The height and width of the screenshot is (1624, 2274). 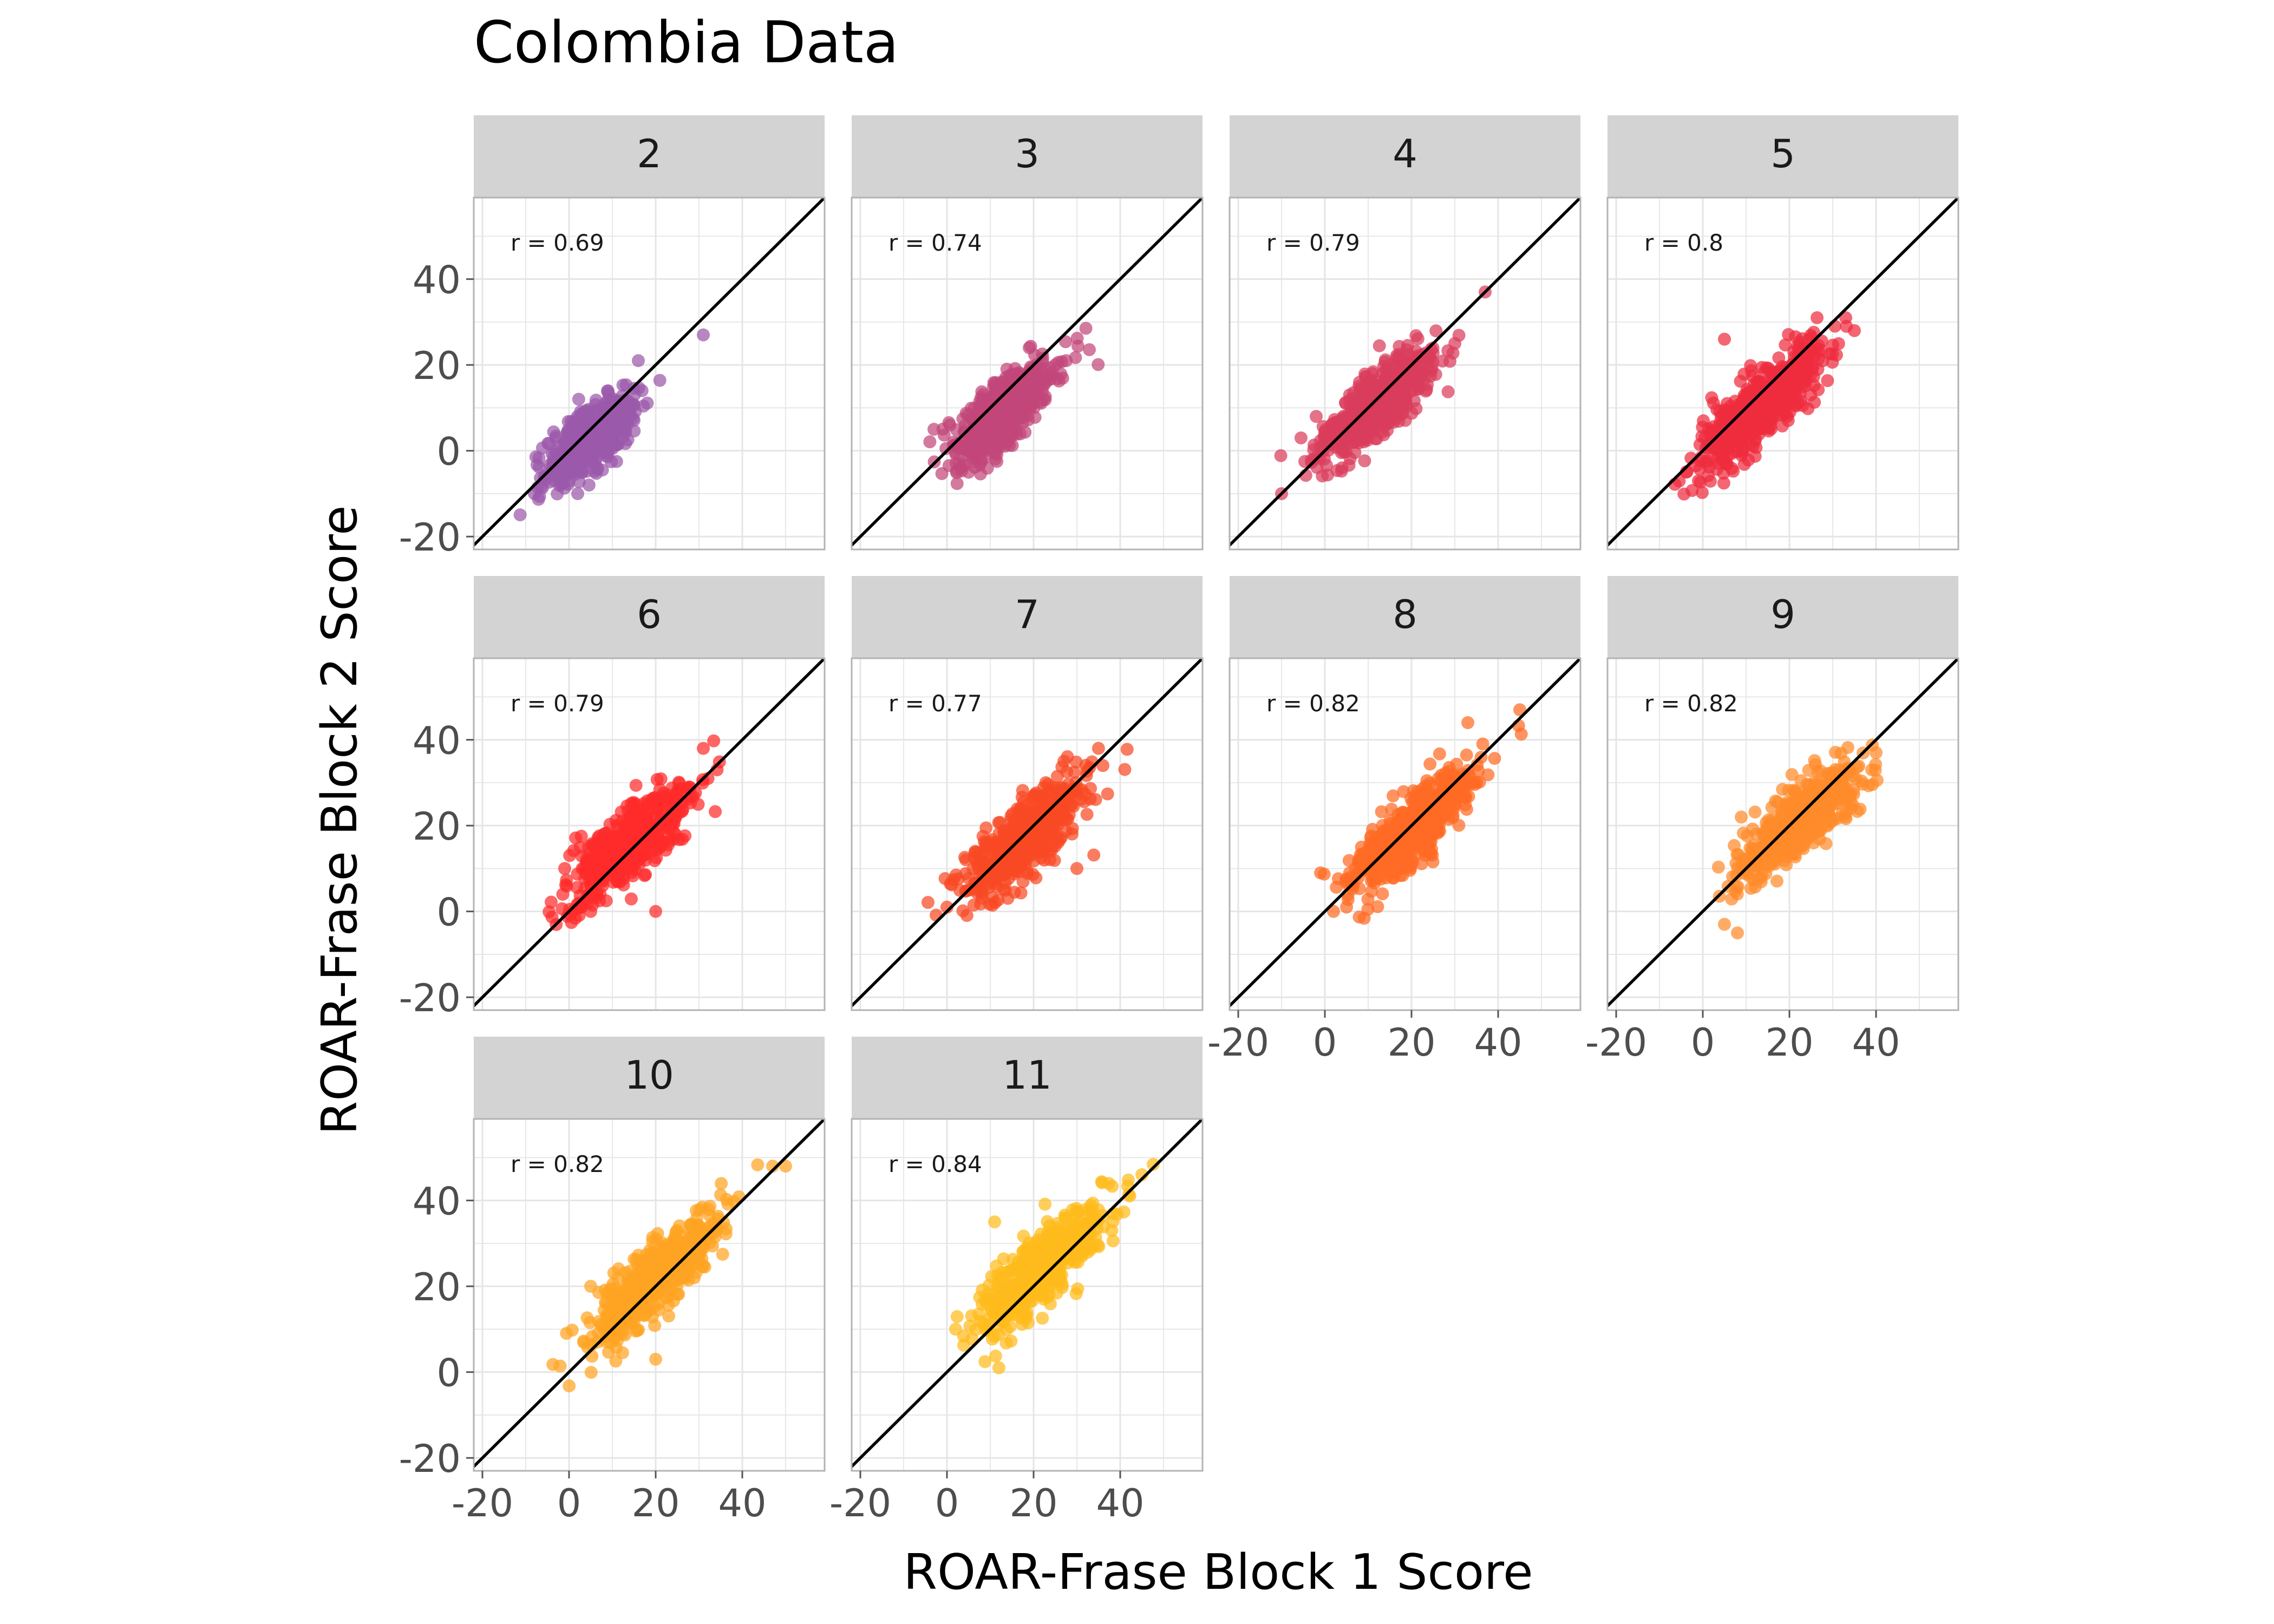 I want to click on facet-panel: 5r = 0.8, so click(x=1783, y=333).